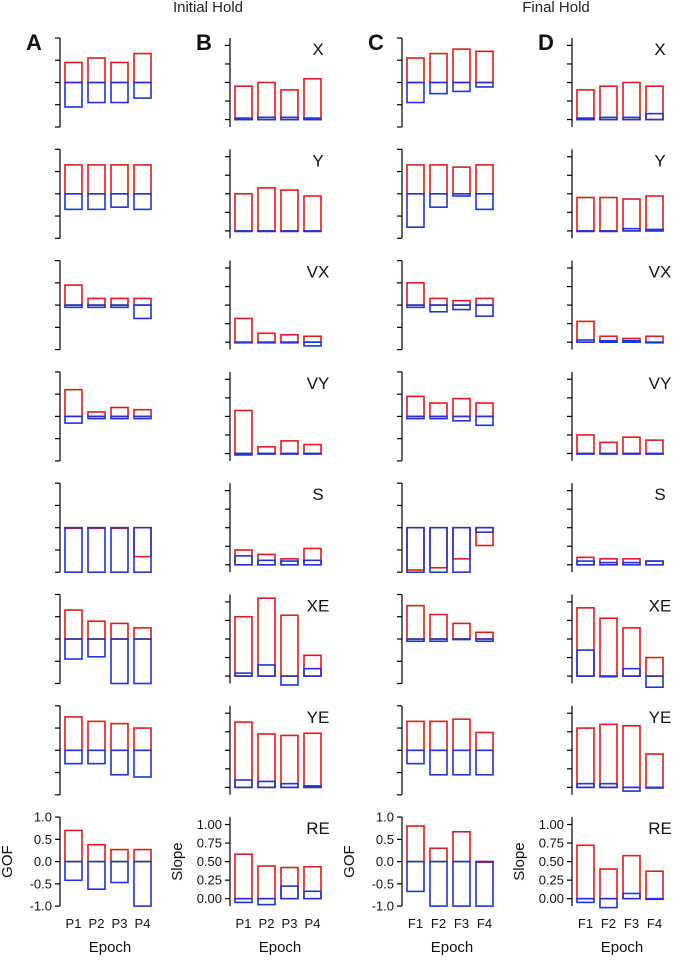  Describe the element at coordinates (438, 301) in the screenshot. I see `col-c-vx-red-box-f2` at that location.